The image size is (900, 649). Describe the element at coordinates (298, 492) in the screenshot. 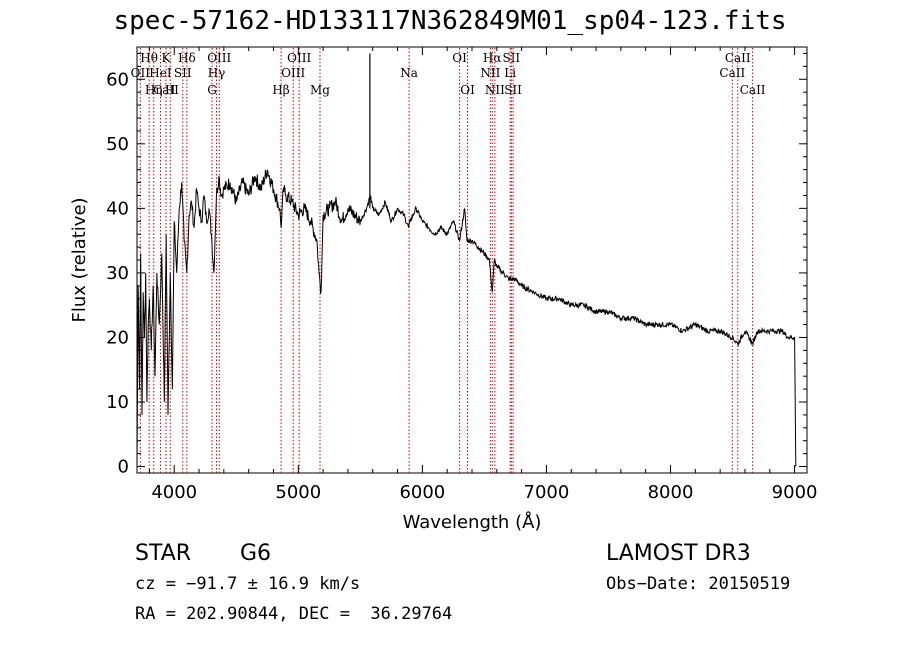

I see `x-tick-label: 5000` at that location.